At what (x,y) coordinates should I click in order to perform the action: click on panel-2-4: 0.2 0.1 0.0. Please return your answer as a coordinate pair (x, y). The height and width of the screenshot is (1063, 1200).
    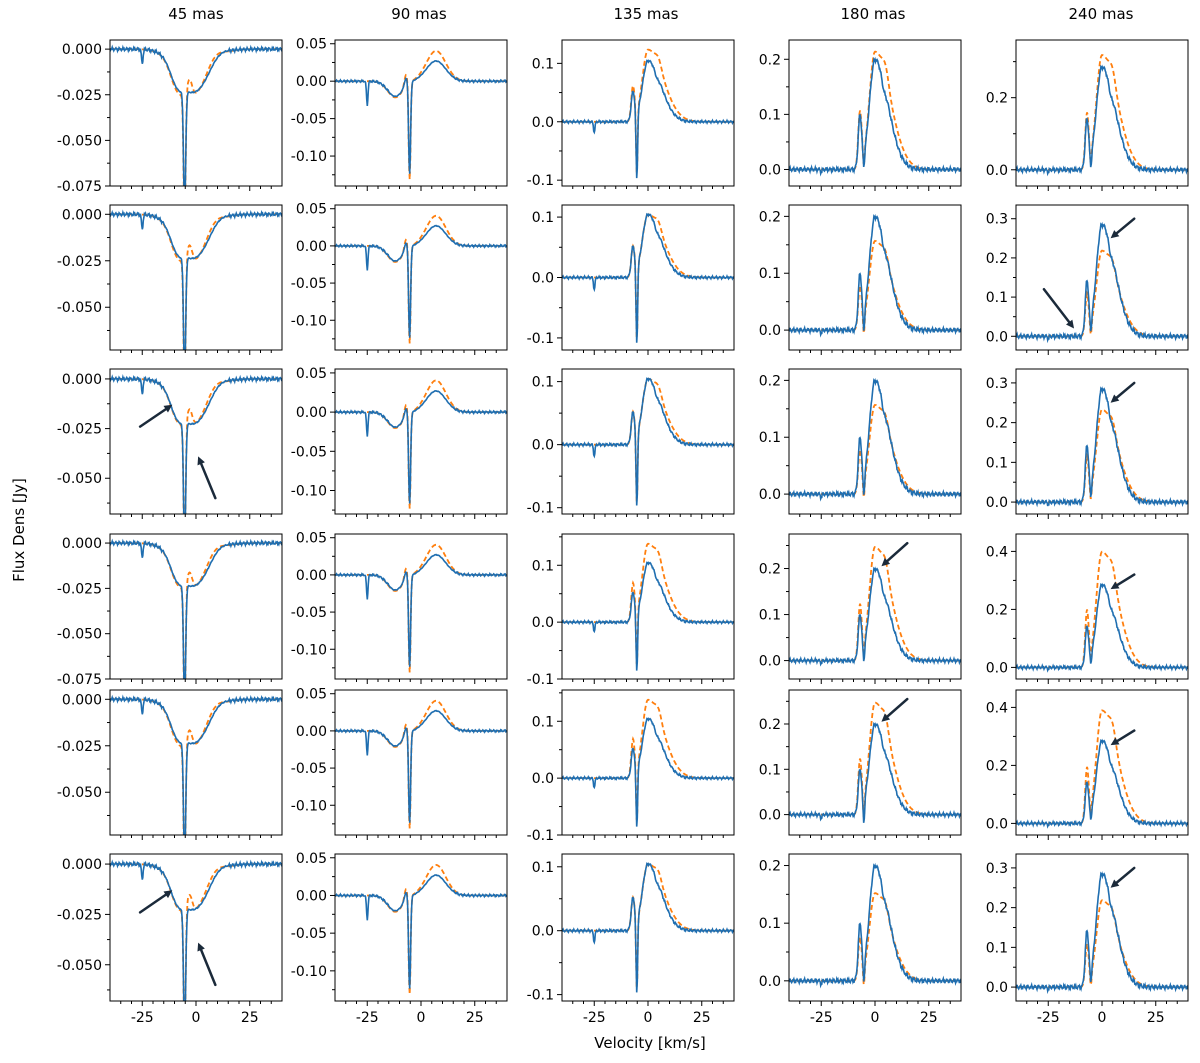
    Looking at the image, I should click on (860, 279).